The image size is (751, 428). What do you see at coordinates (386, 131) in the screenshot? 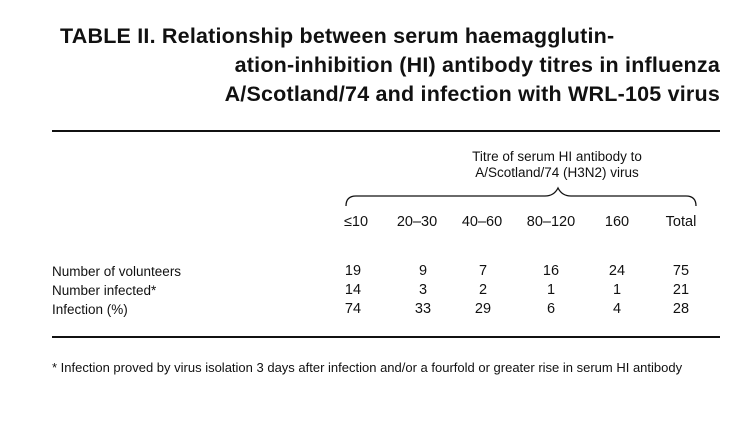
I see `table-top-rule` at bounding box center [386, 131].